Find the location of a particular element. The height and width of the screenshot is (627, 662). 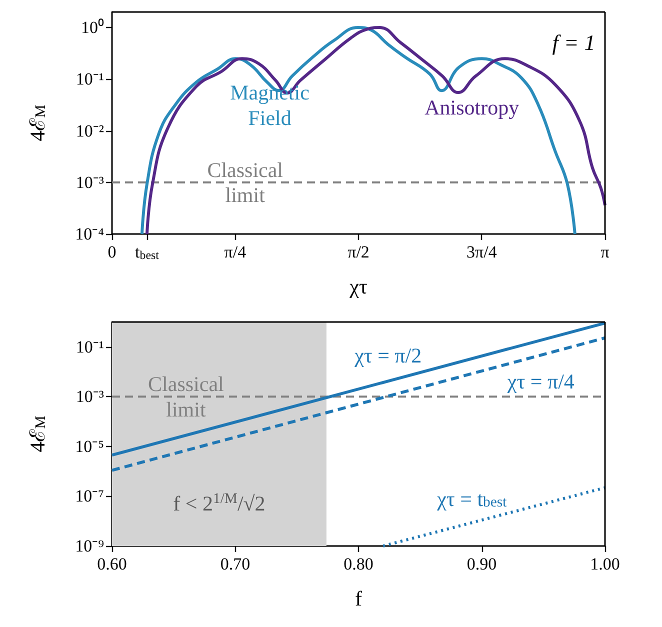

x-tick-label: 3π/4 is located at coordinates (482, 252).